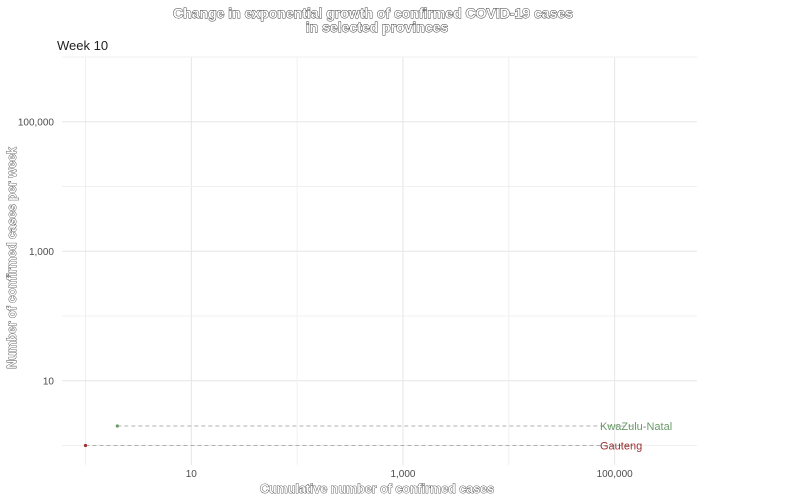  I want to click on x-axis-title: Cumulative number of confirmed cases, so click(377, 489).